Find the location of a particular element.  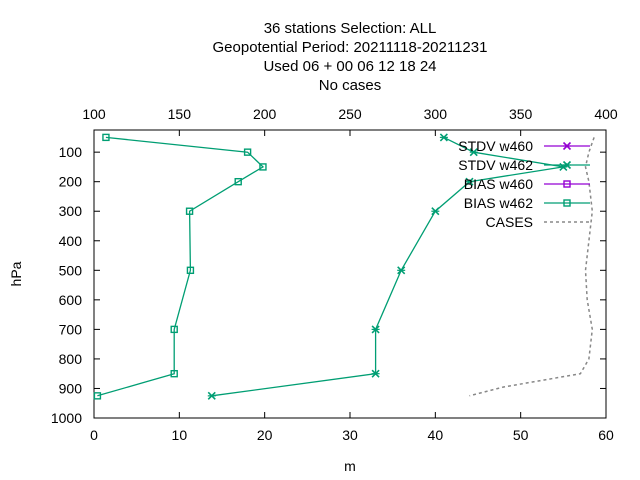

title-line-4: No cases is located at coordinates (350, 85).